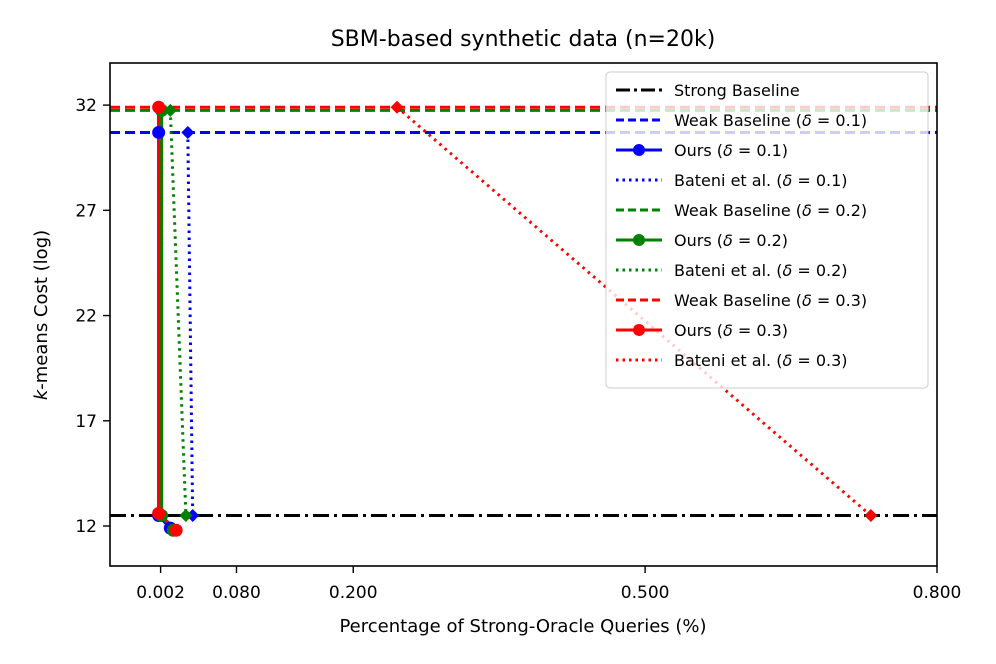 Image resolution: width=996 pixels, height=664 pixels. I want to click on legend-label: Weak Baseline (δ = 0.1), so click(770, 120).